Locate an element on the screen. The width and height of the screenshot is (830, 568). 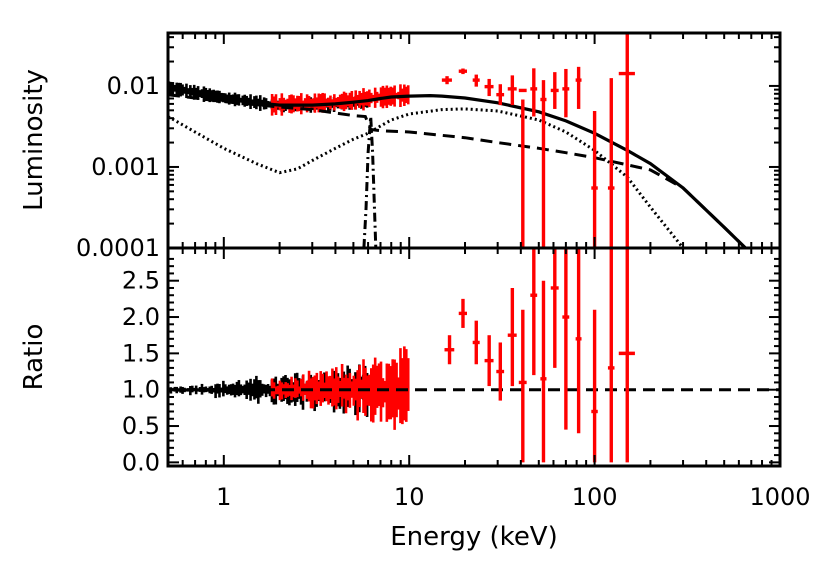
y-tick-label-top-1: 0.001 is located at coordinates (125, 167).